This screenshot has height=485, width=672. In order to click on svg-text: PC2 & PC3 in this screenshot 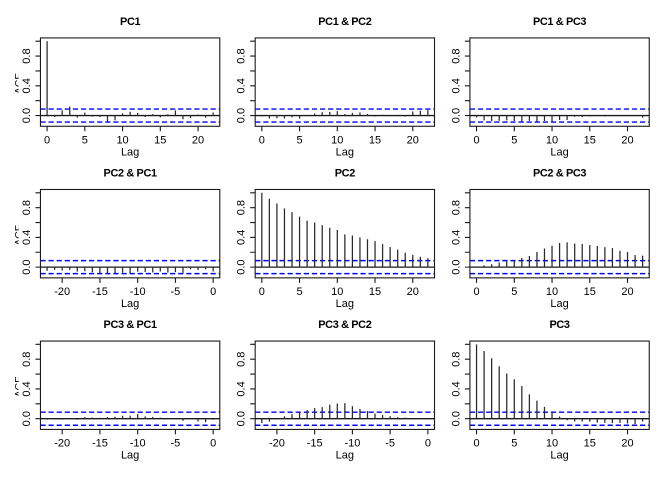, I will do `click(559, 174)`.